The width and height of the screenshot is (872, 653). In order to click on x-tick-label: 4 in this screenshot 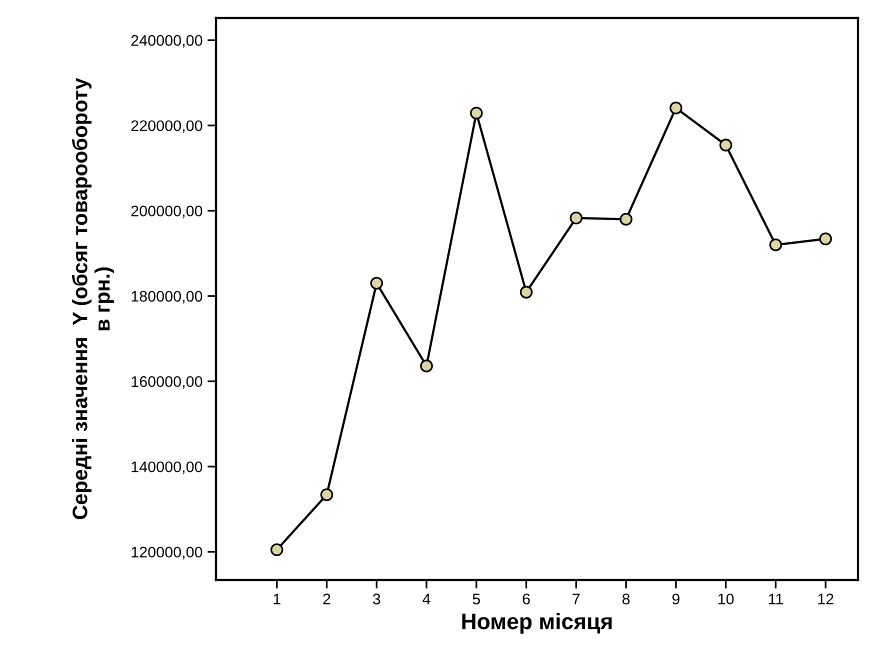, I will do `click(426, 599)`.